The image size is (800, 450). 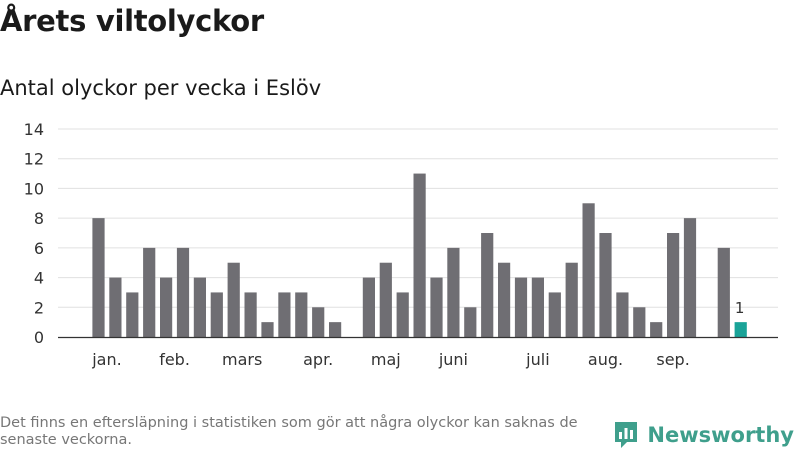 I want to click on y-axis-ticks: 0 2 4 6 8 10 12 14, so click(x=34, y=233).